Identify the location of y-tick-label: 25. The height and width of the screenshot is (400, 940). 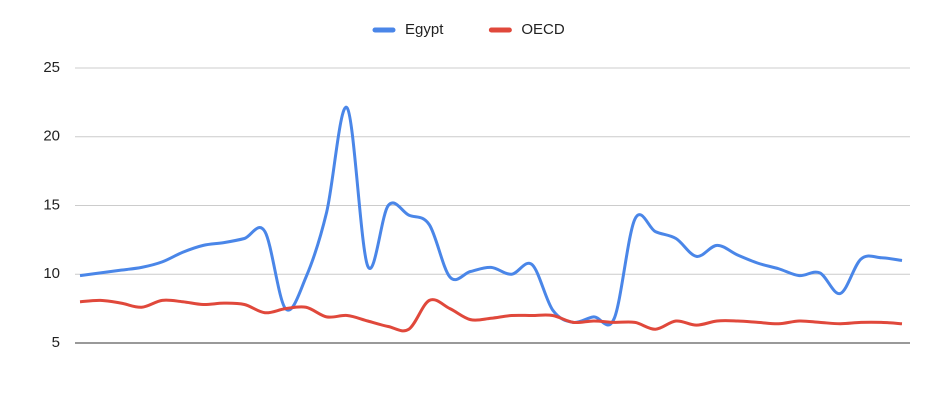
(51, 67).